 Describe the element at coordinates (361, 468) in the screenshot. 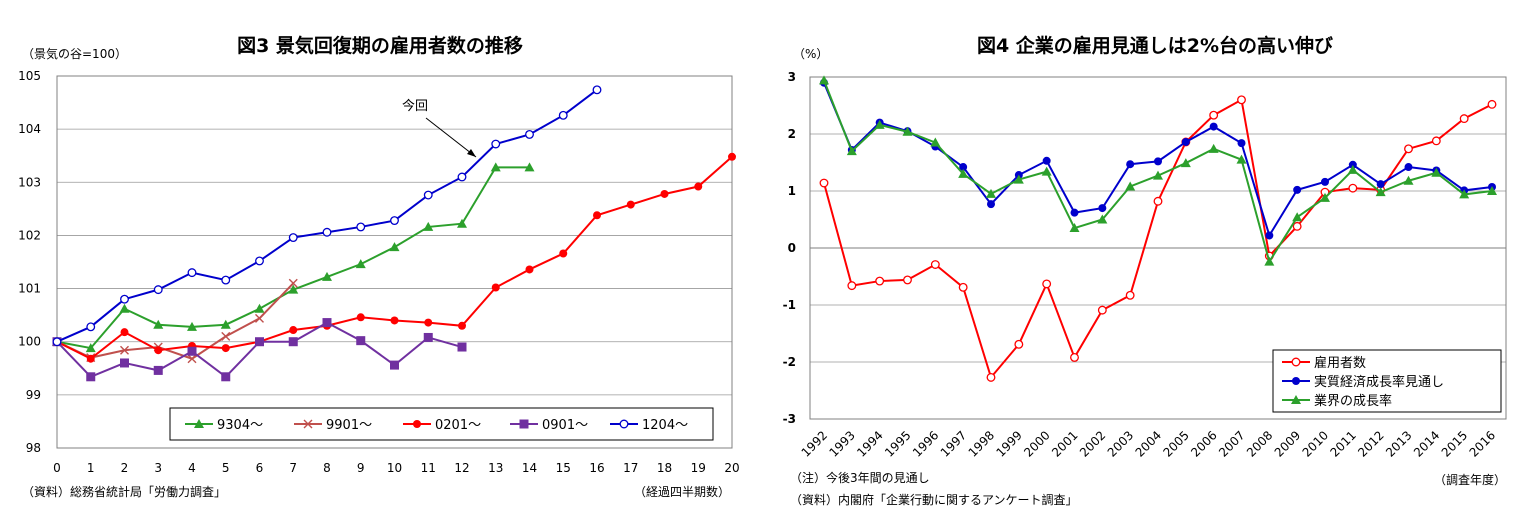

I see `figure3-x-tick-label: 9` at that location.